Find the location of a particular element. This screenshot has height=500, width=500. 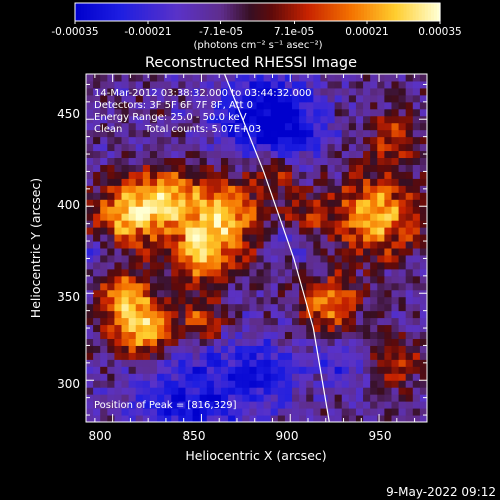

colorbar-frame is located at coordinates (257, 12).